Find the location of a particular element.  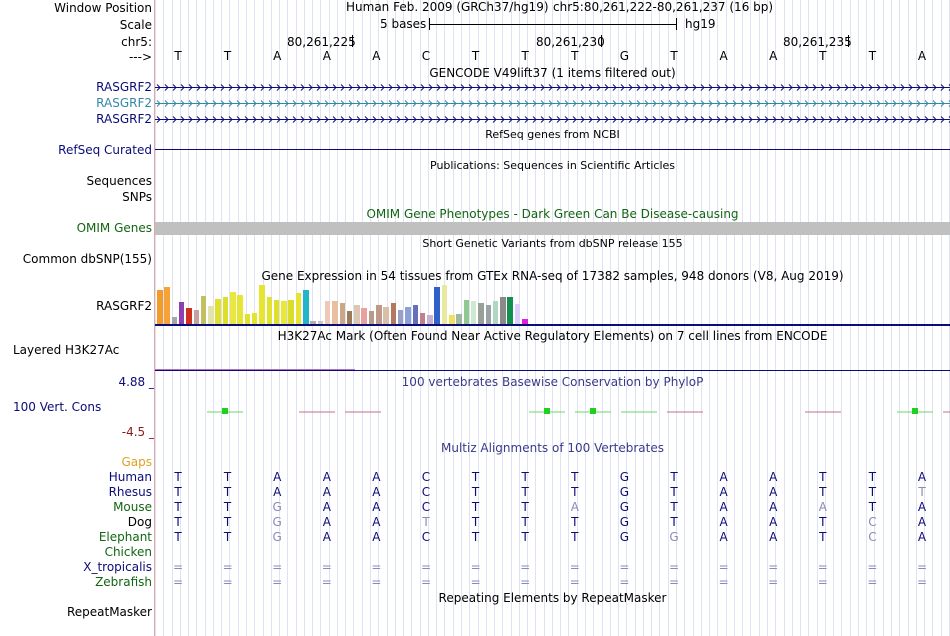

gtex-label: RASGRF2 is located at coordinates (124, 306).